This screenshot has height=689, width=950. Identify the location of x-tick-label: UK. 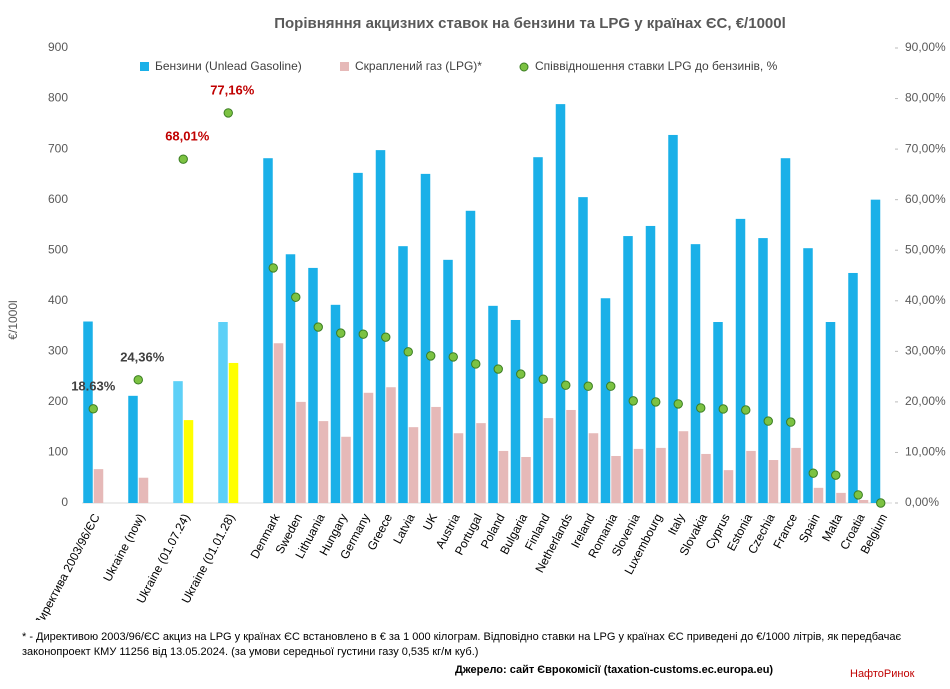
(430, 521).